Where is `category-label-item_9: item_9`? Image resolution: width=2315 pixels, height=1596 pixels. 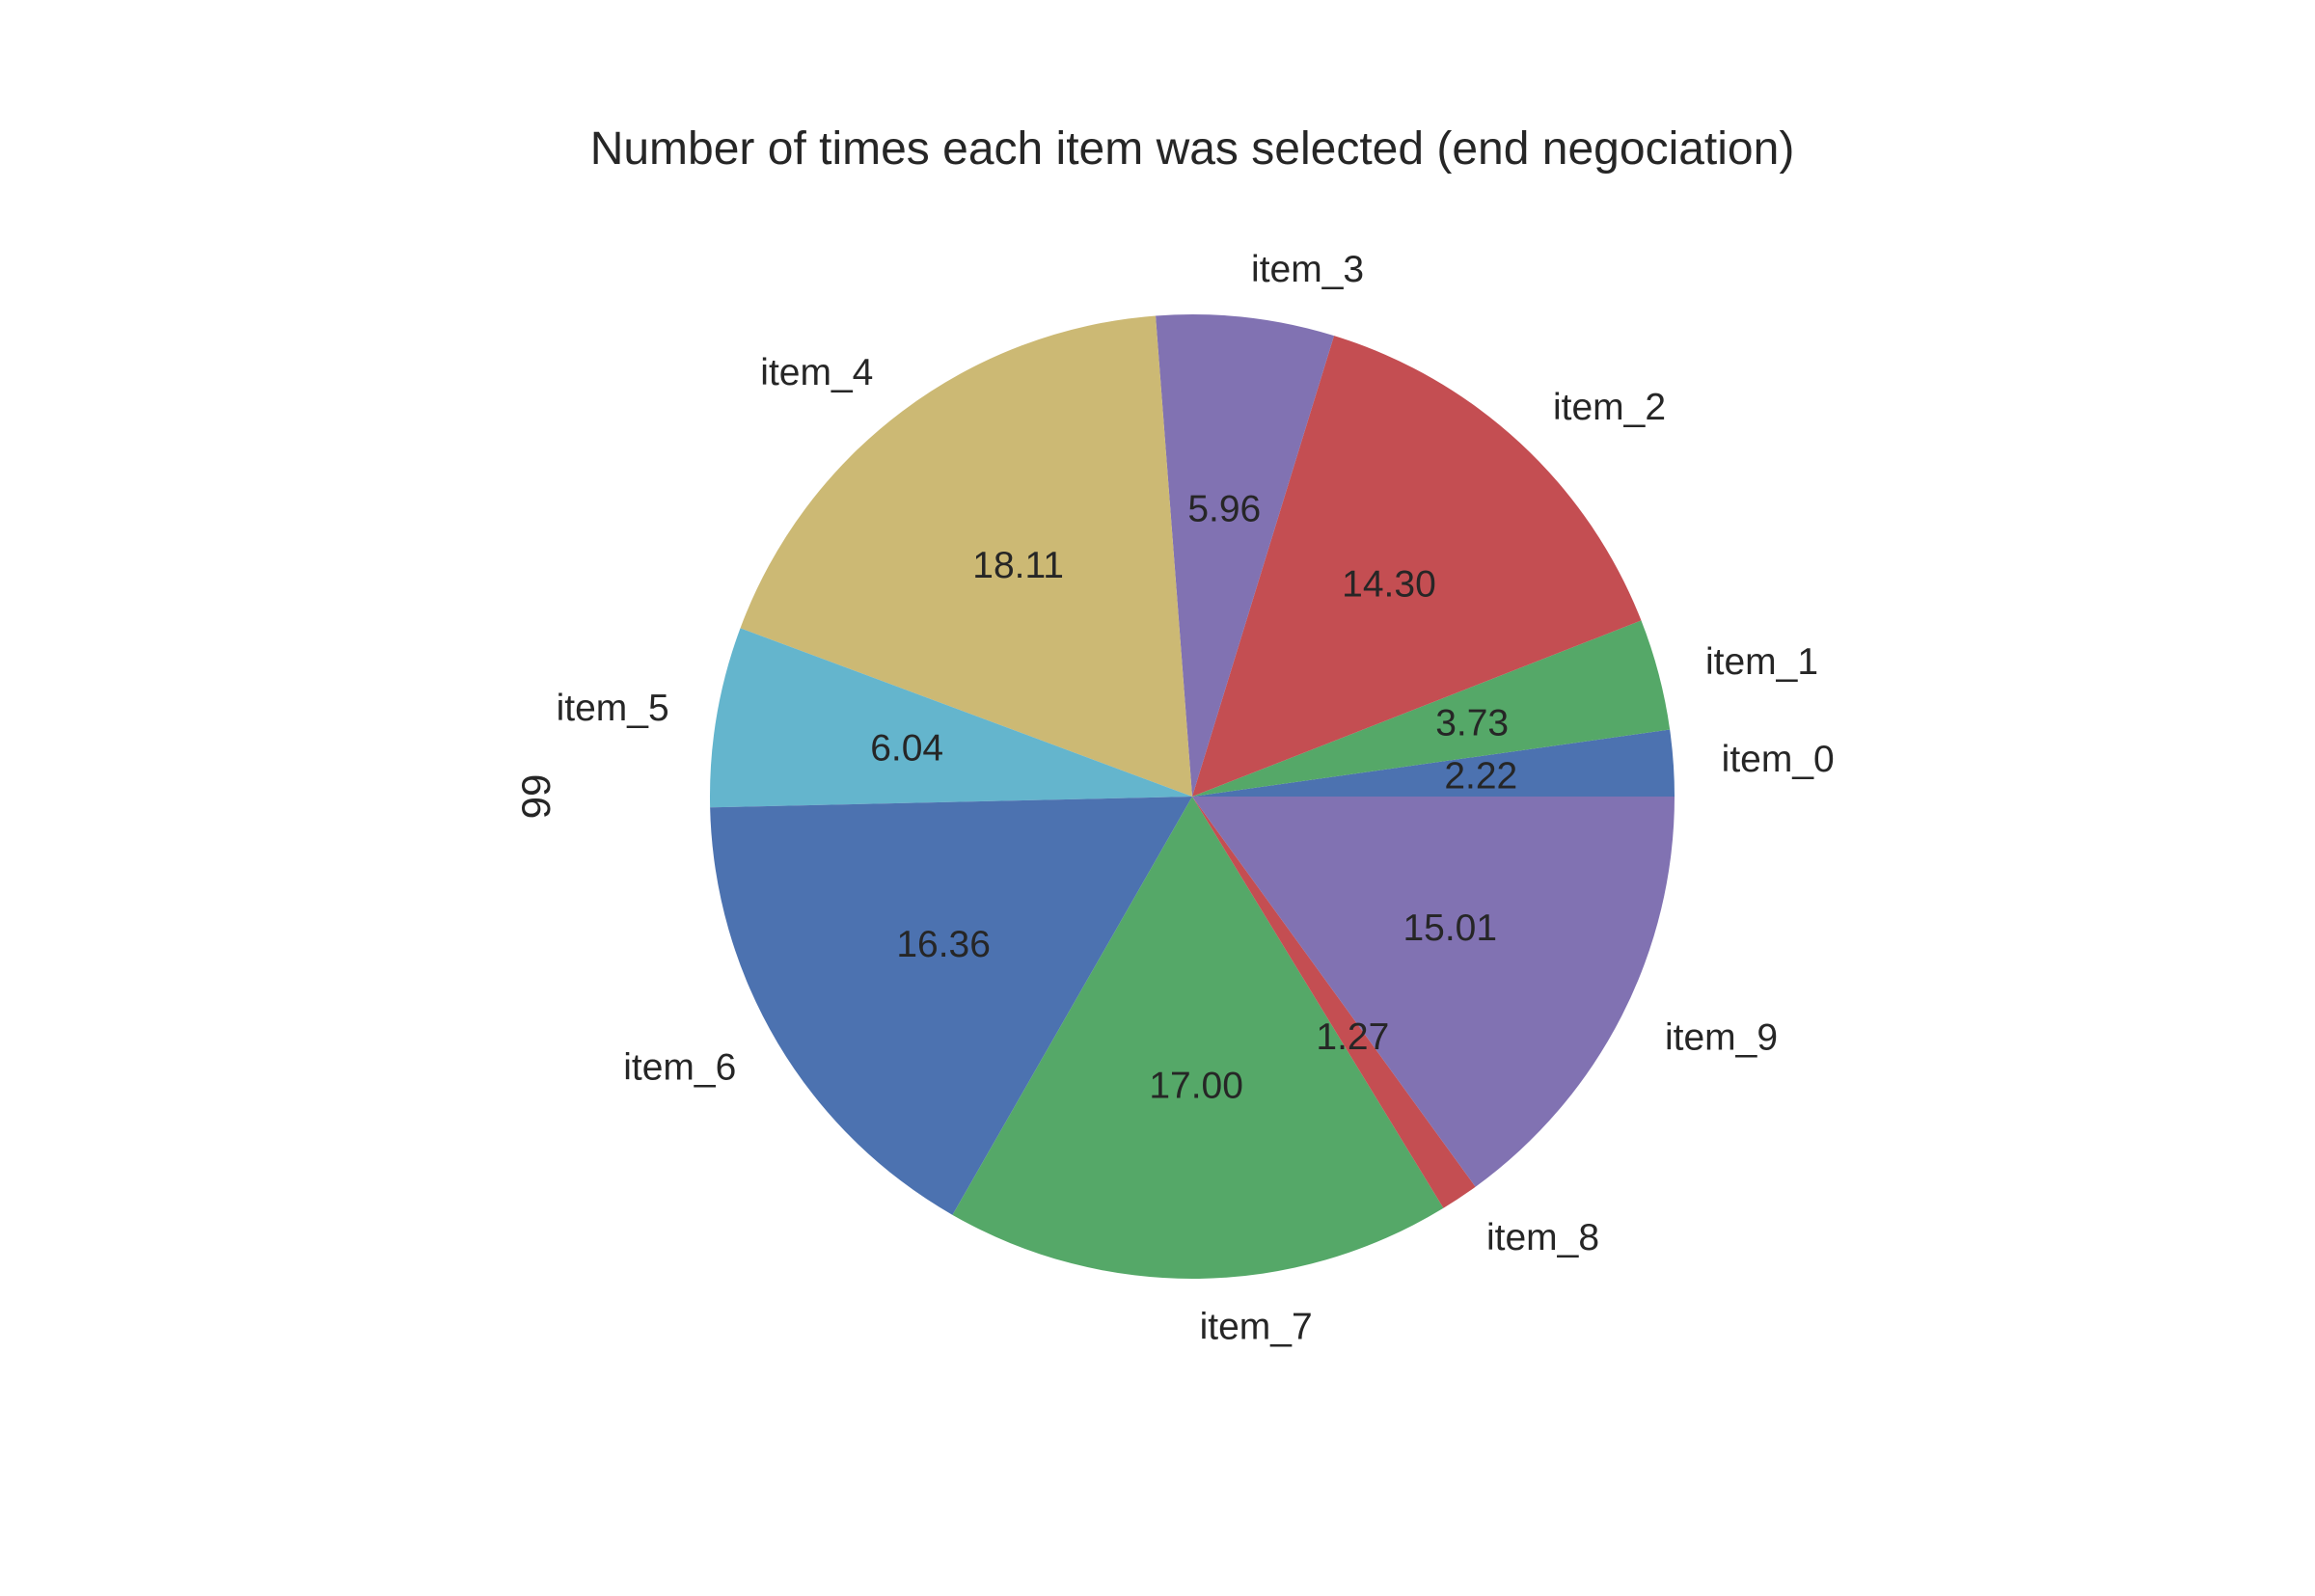
category-label-item_9: item_9 is located at coordinates (1722, 1037).